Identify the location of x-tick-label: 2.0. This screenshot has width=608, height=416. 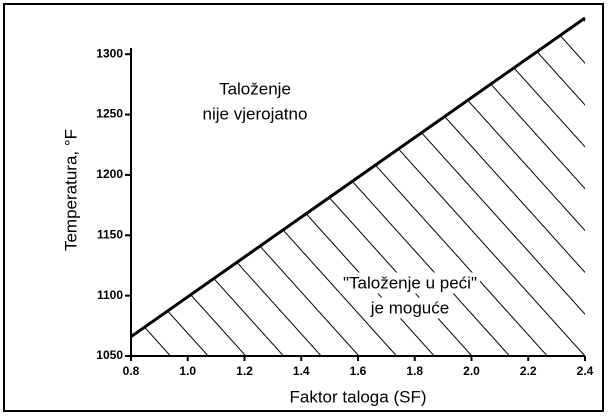
(471, 371).